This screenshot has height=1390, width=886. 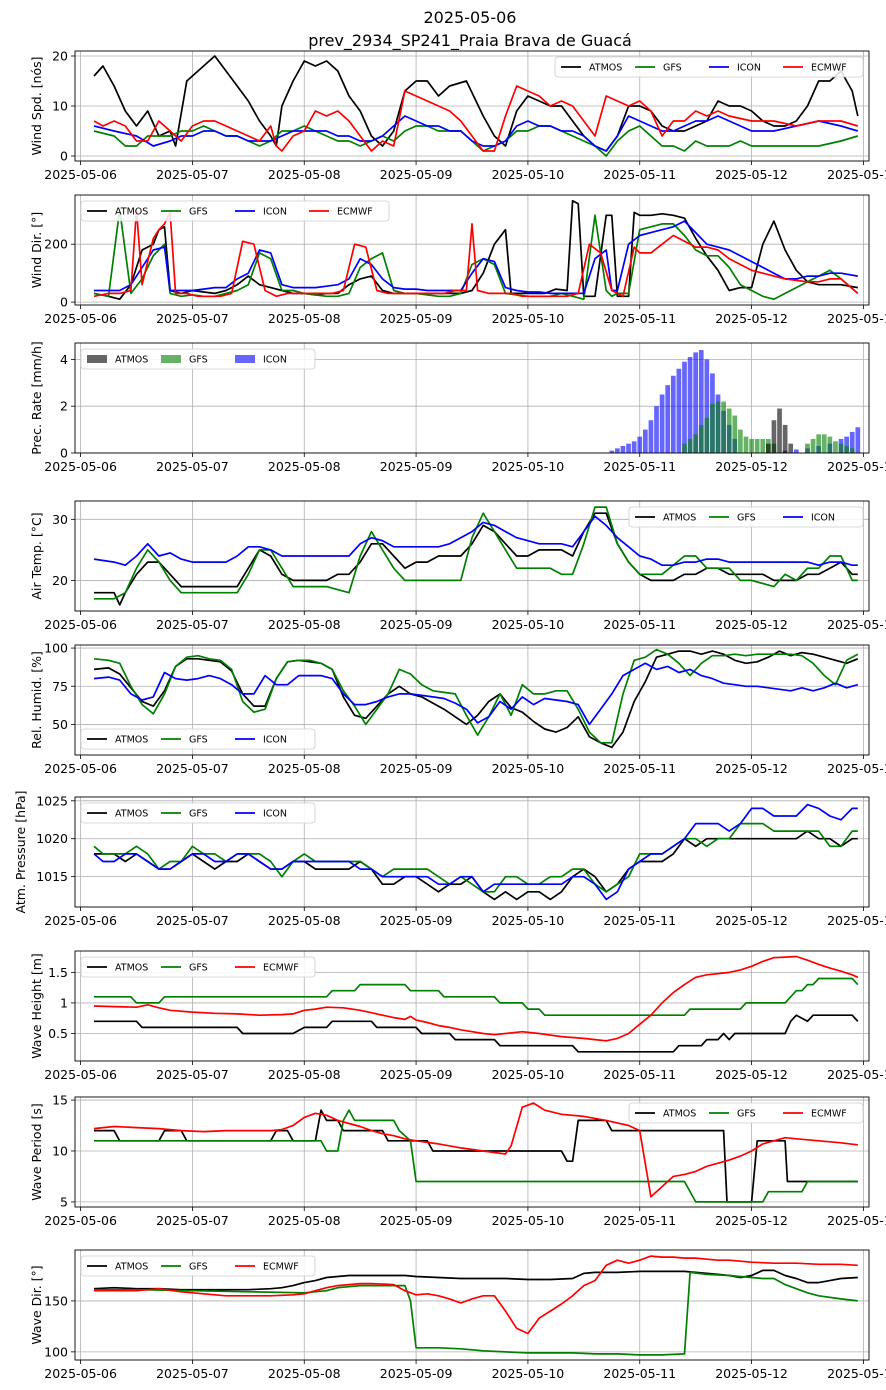 I want to click on y-axis-label: Wave Period [s], so click(x=36, y=1152).